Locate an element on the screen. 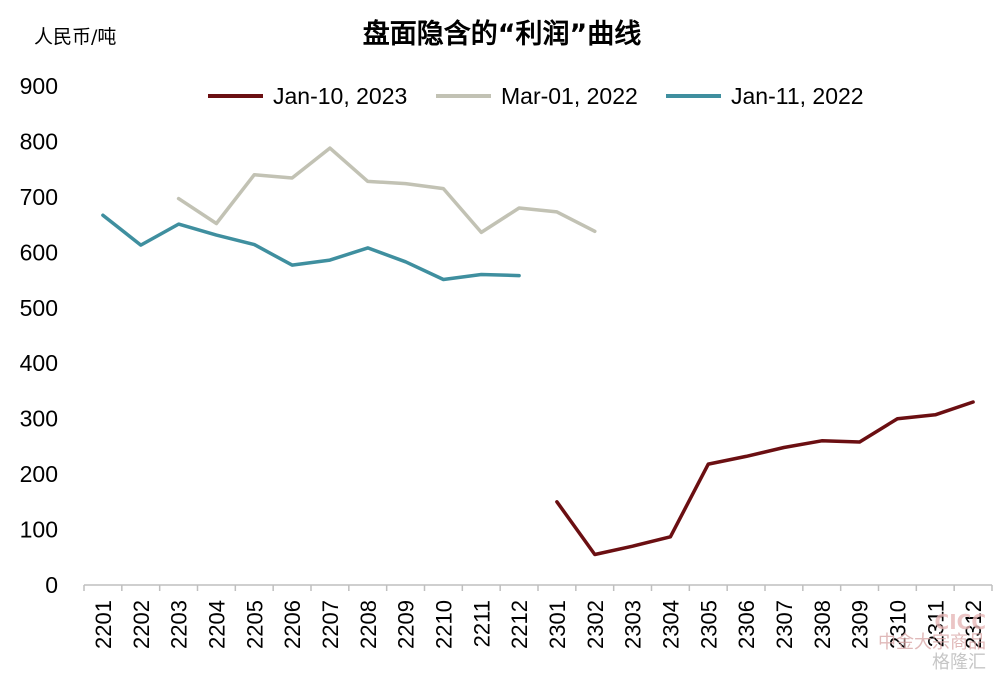 This screenshot has height=679, width=1004. x-axis is located at coordinates (538, 587).